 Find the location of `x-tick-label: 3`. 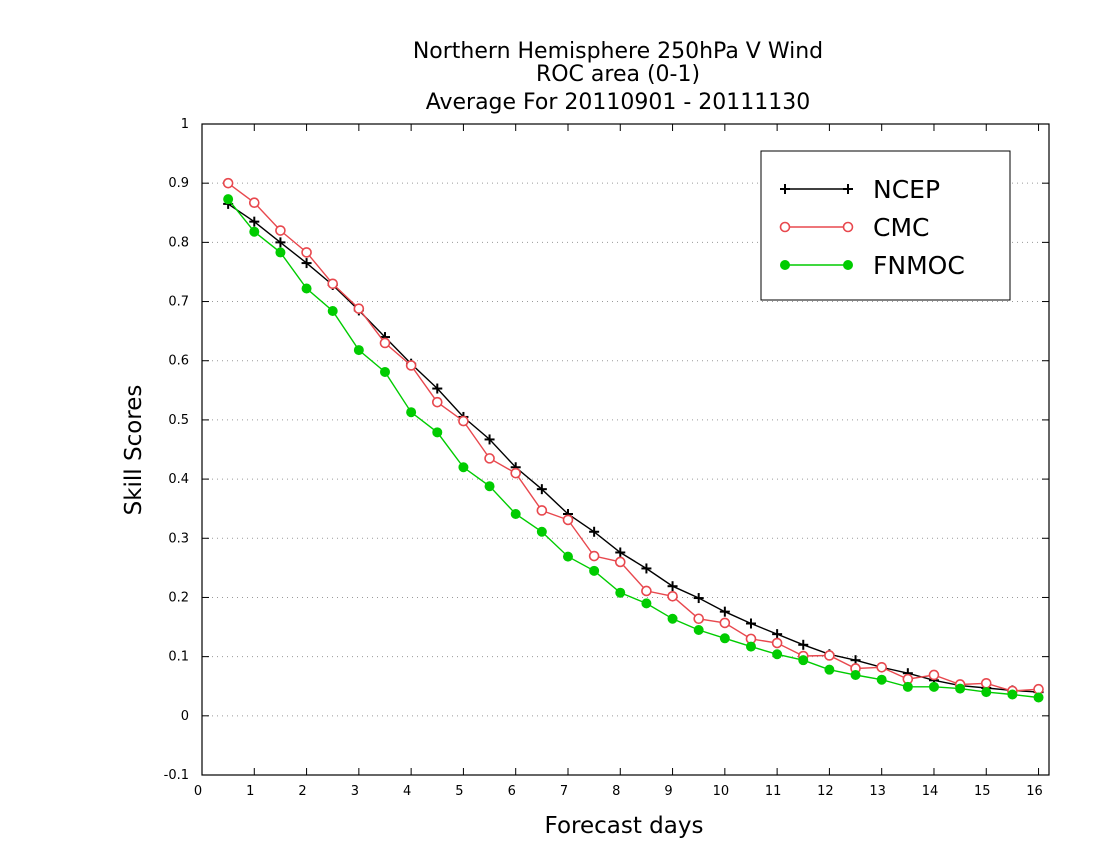

x-tick-label: 3 is located at coordinates (355, 791).